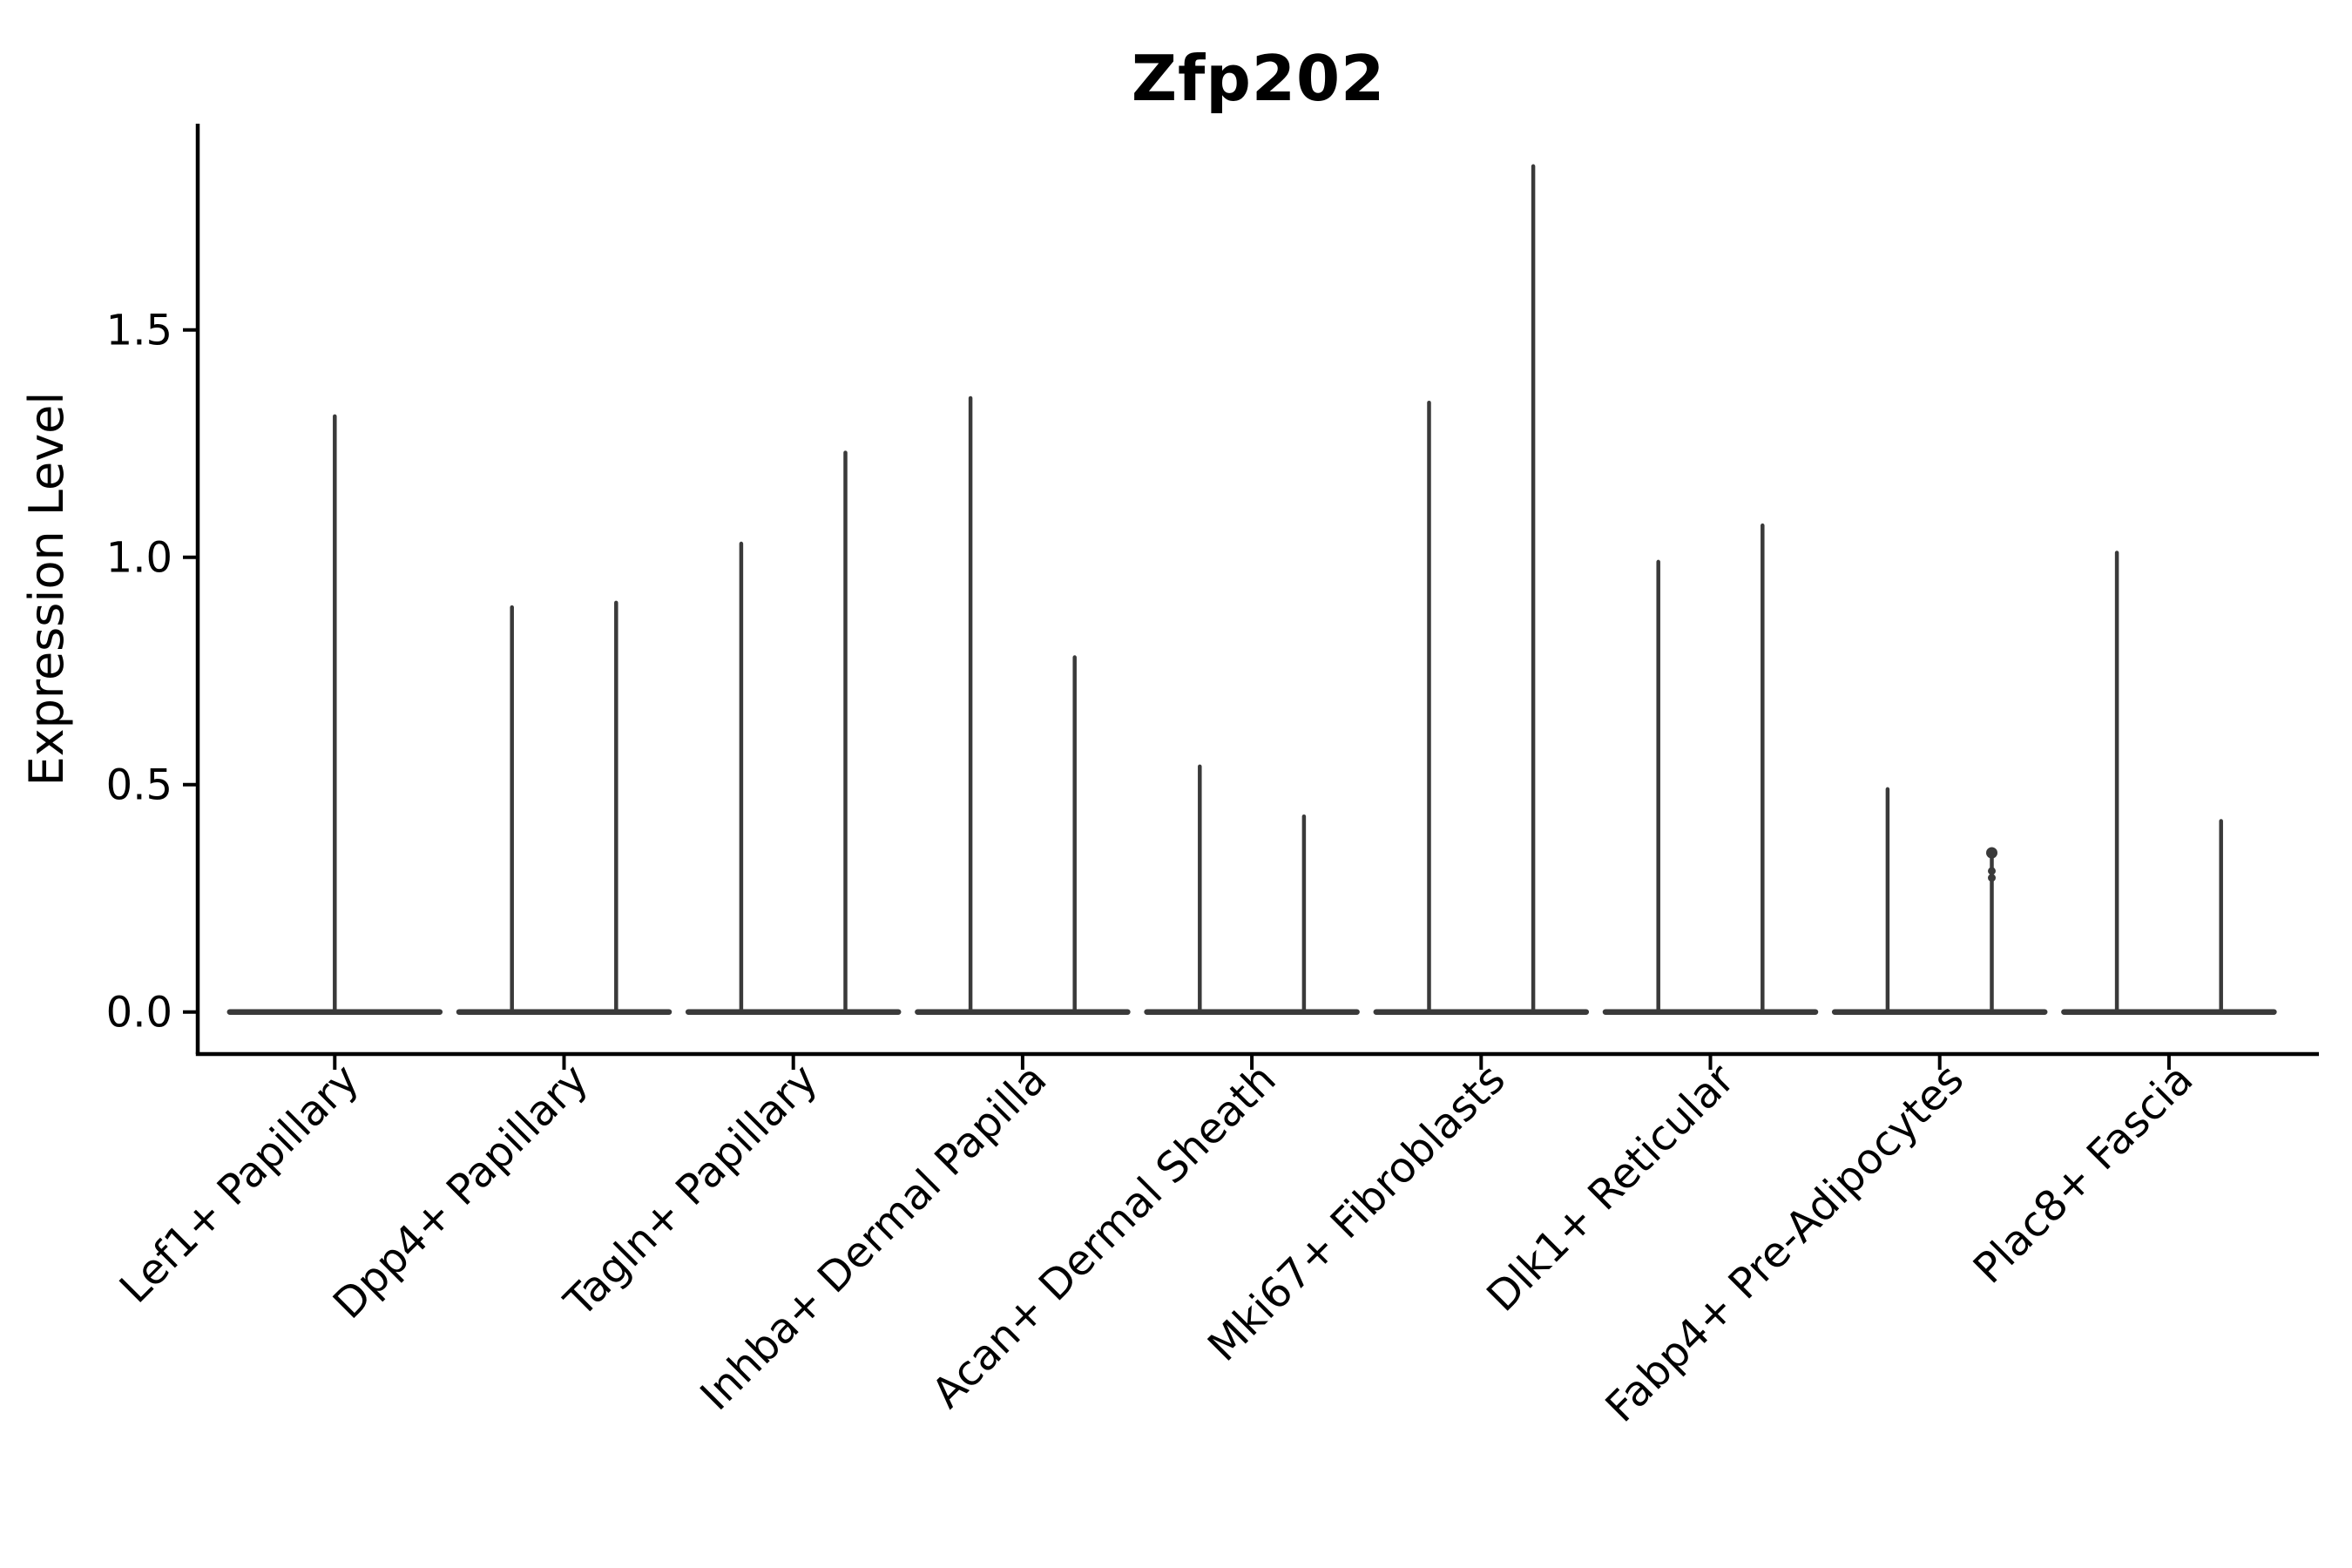 This screenshot has height=1568, width=2352. I want to click on y-tick-label: 1.0, so click(139, 559).